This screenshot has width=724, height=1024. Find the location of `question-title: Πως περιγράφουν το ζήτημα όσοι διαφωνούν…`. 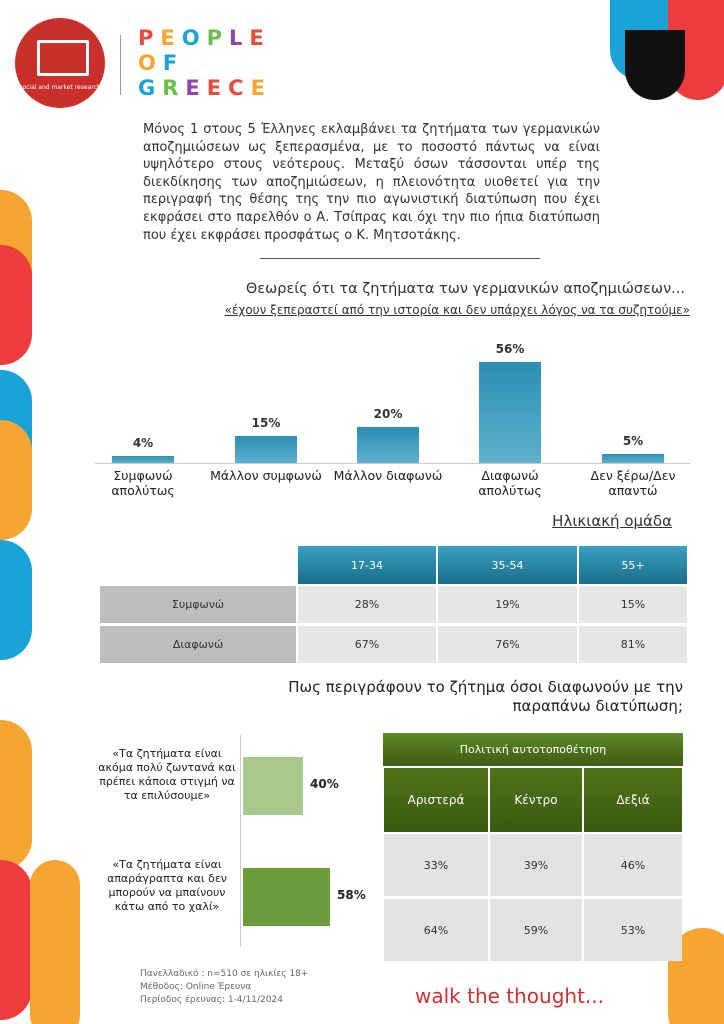

question-title: Πως περιγράφουν το ζήτημα όσοι διαφωνούν… is located at coordinates (485, 696).